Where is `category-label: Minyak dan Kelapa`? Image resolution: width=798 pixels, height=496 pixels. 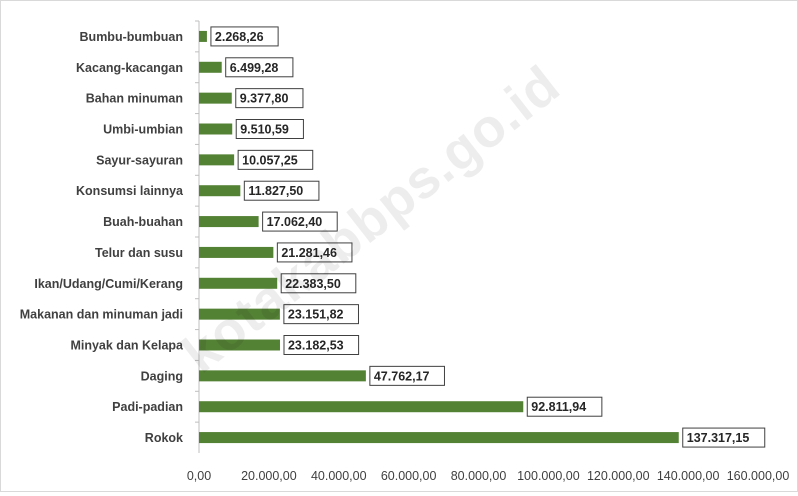 category-label: Minyak dan Kelapa is located at coordinates (127, 346).